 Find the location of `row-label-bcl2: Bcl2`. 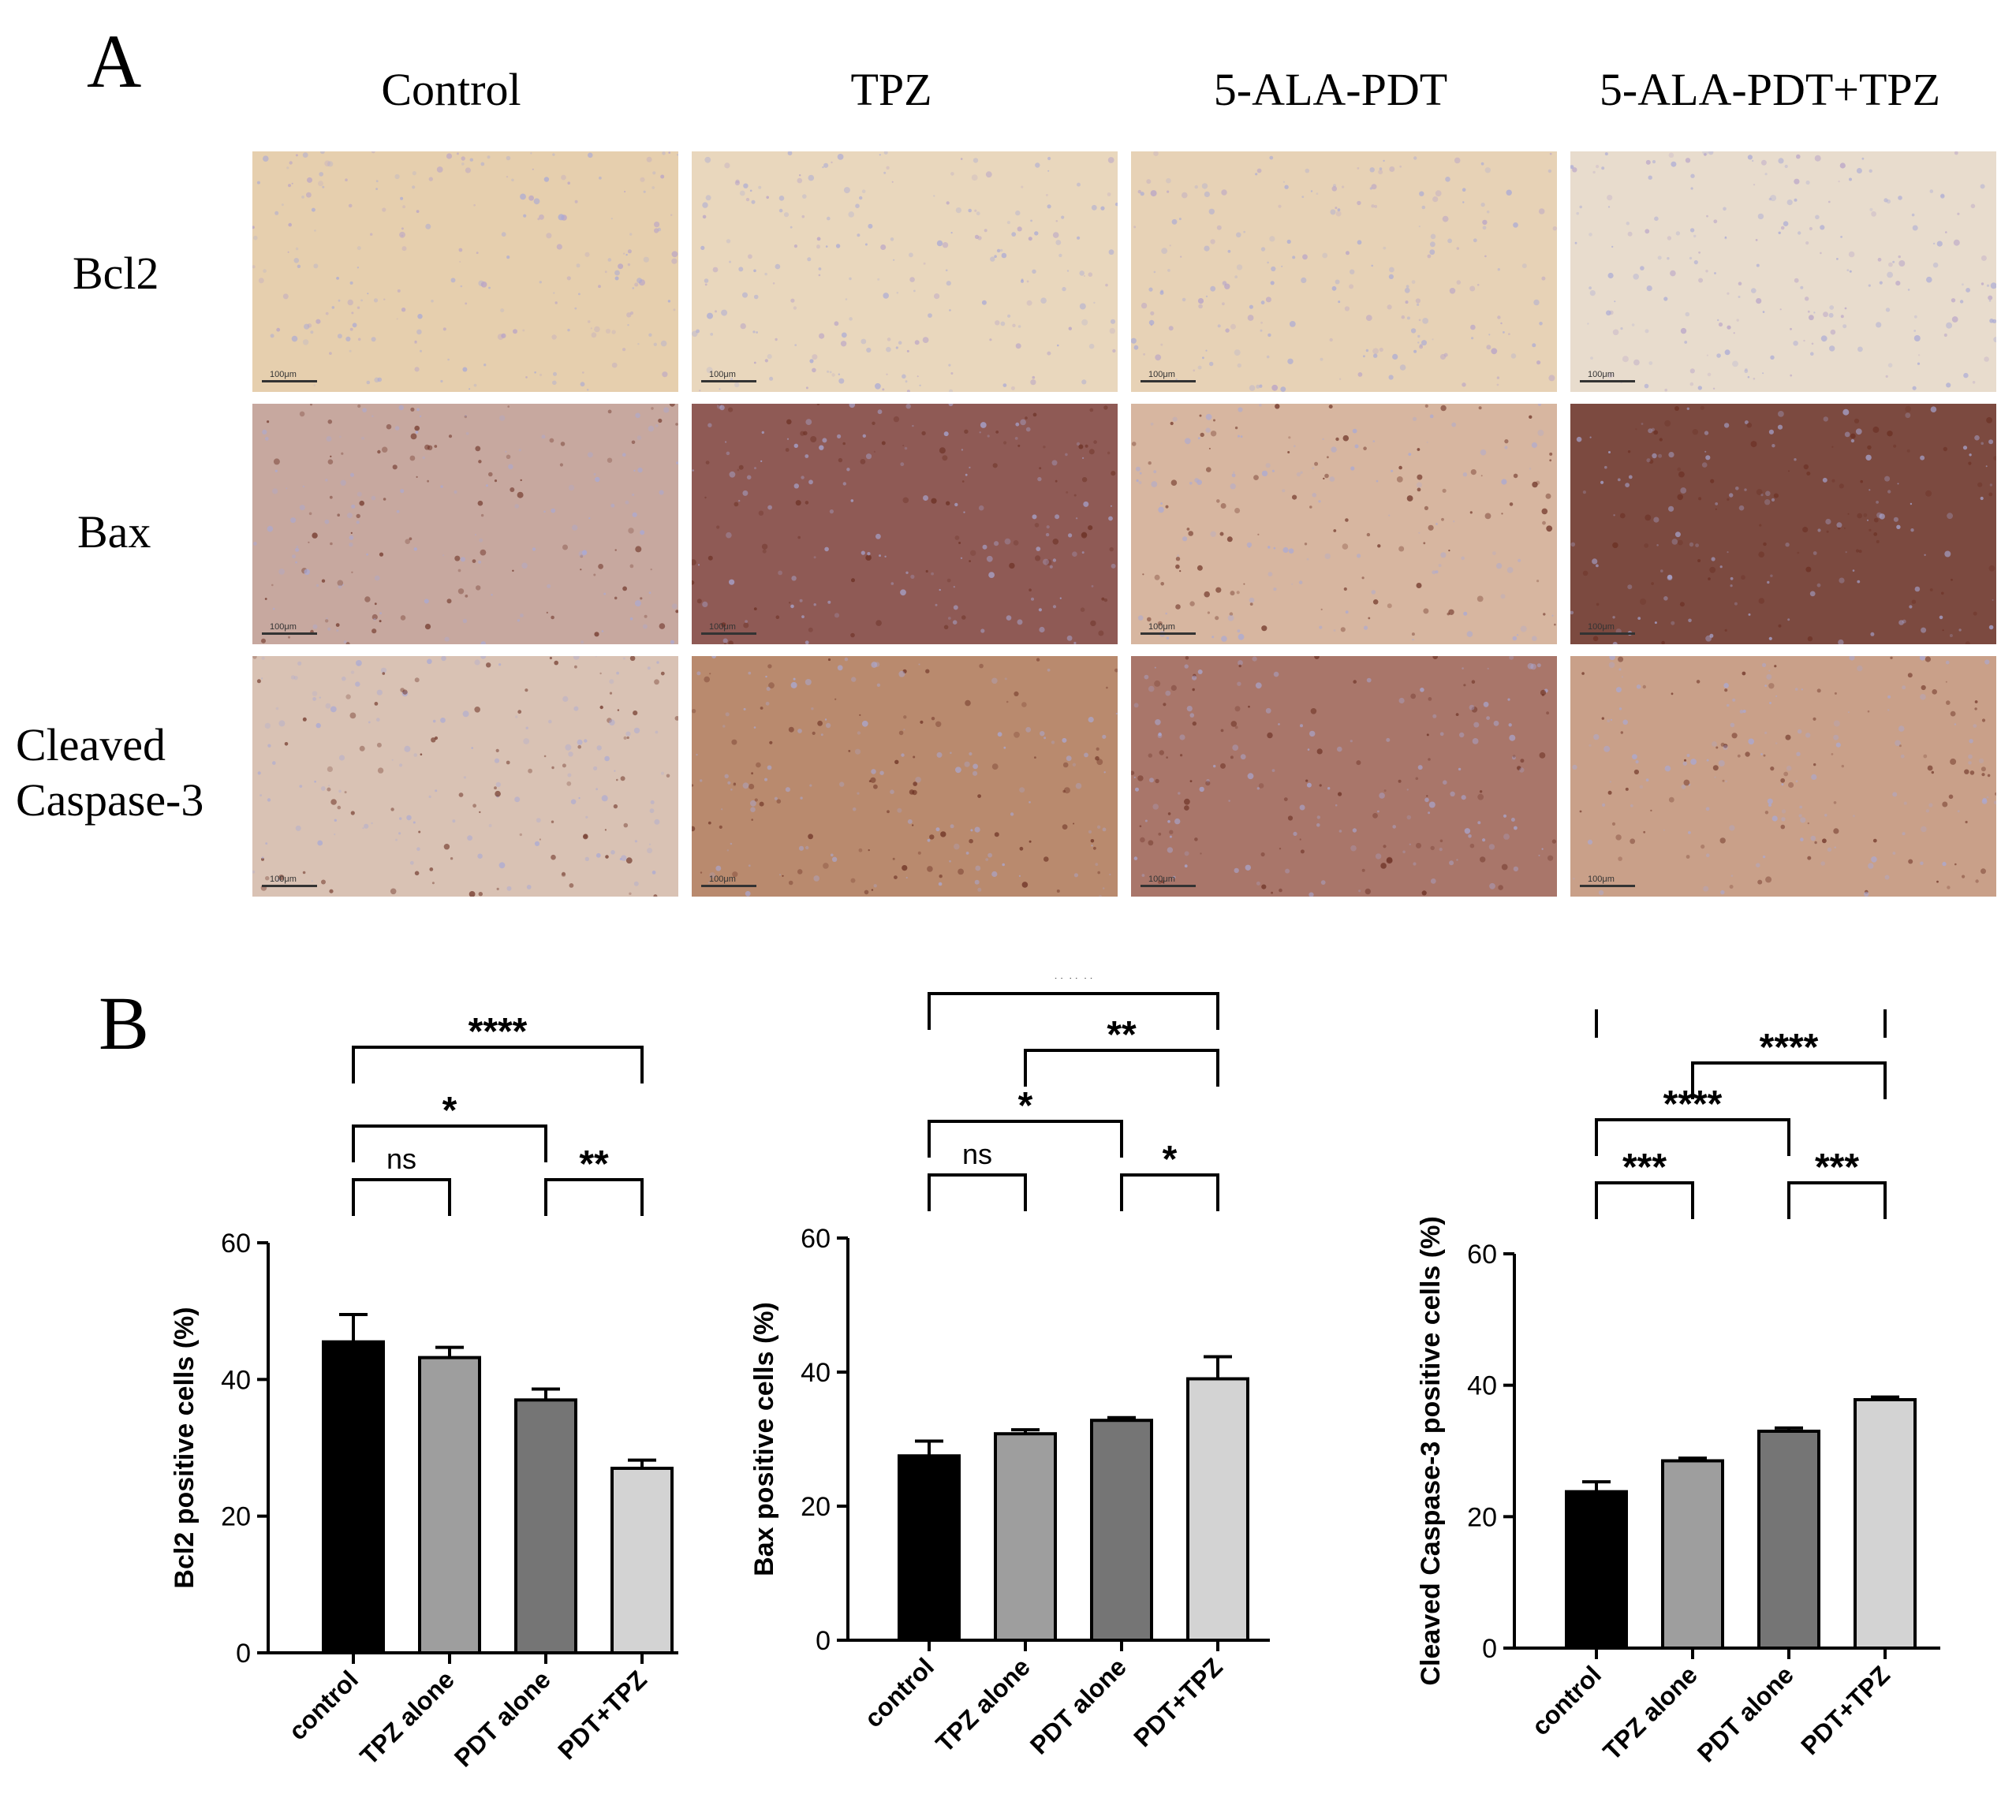

row-label-bcl2: Bcl2 is located at coordinates (116, 273).